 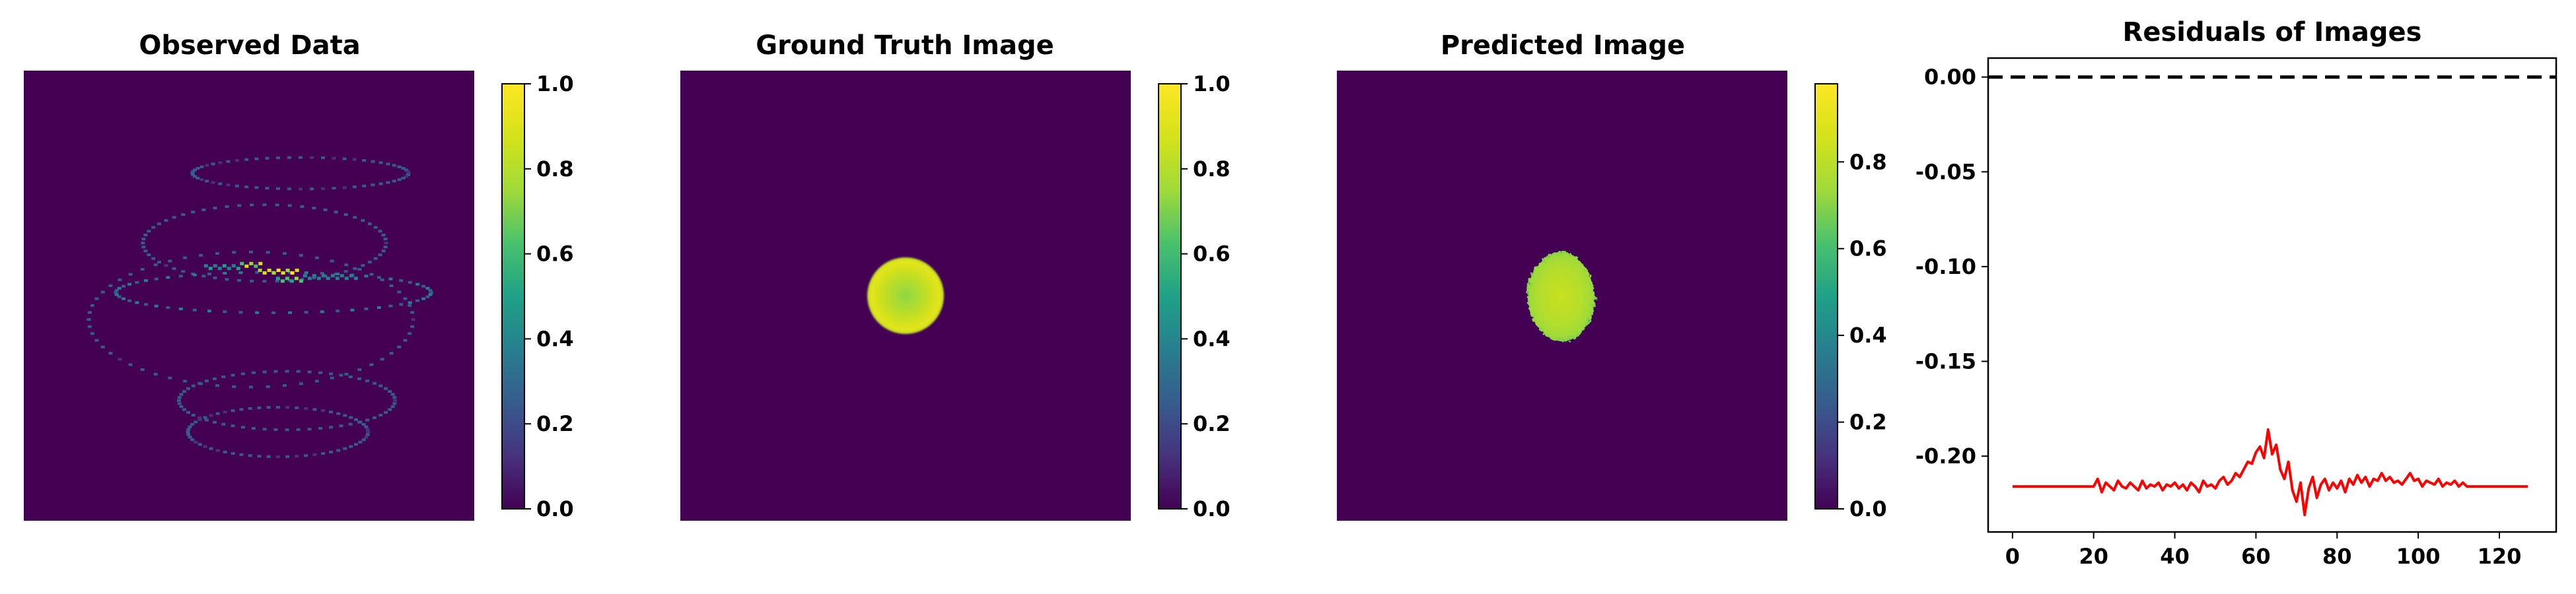 I want to click on x-tick-label: 80, so click(x=2337, y=556).